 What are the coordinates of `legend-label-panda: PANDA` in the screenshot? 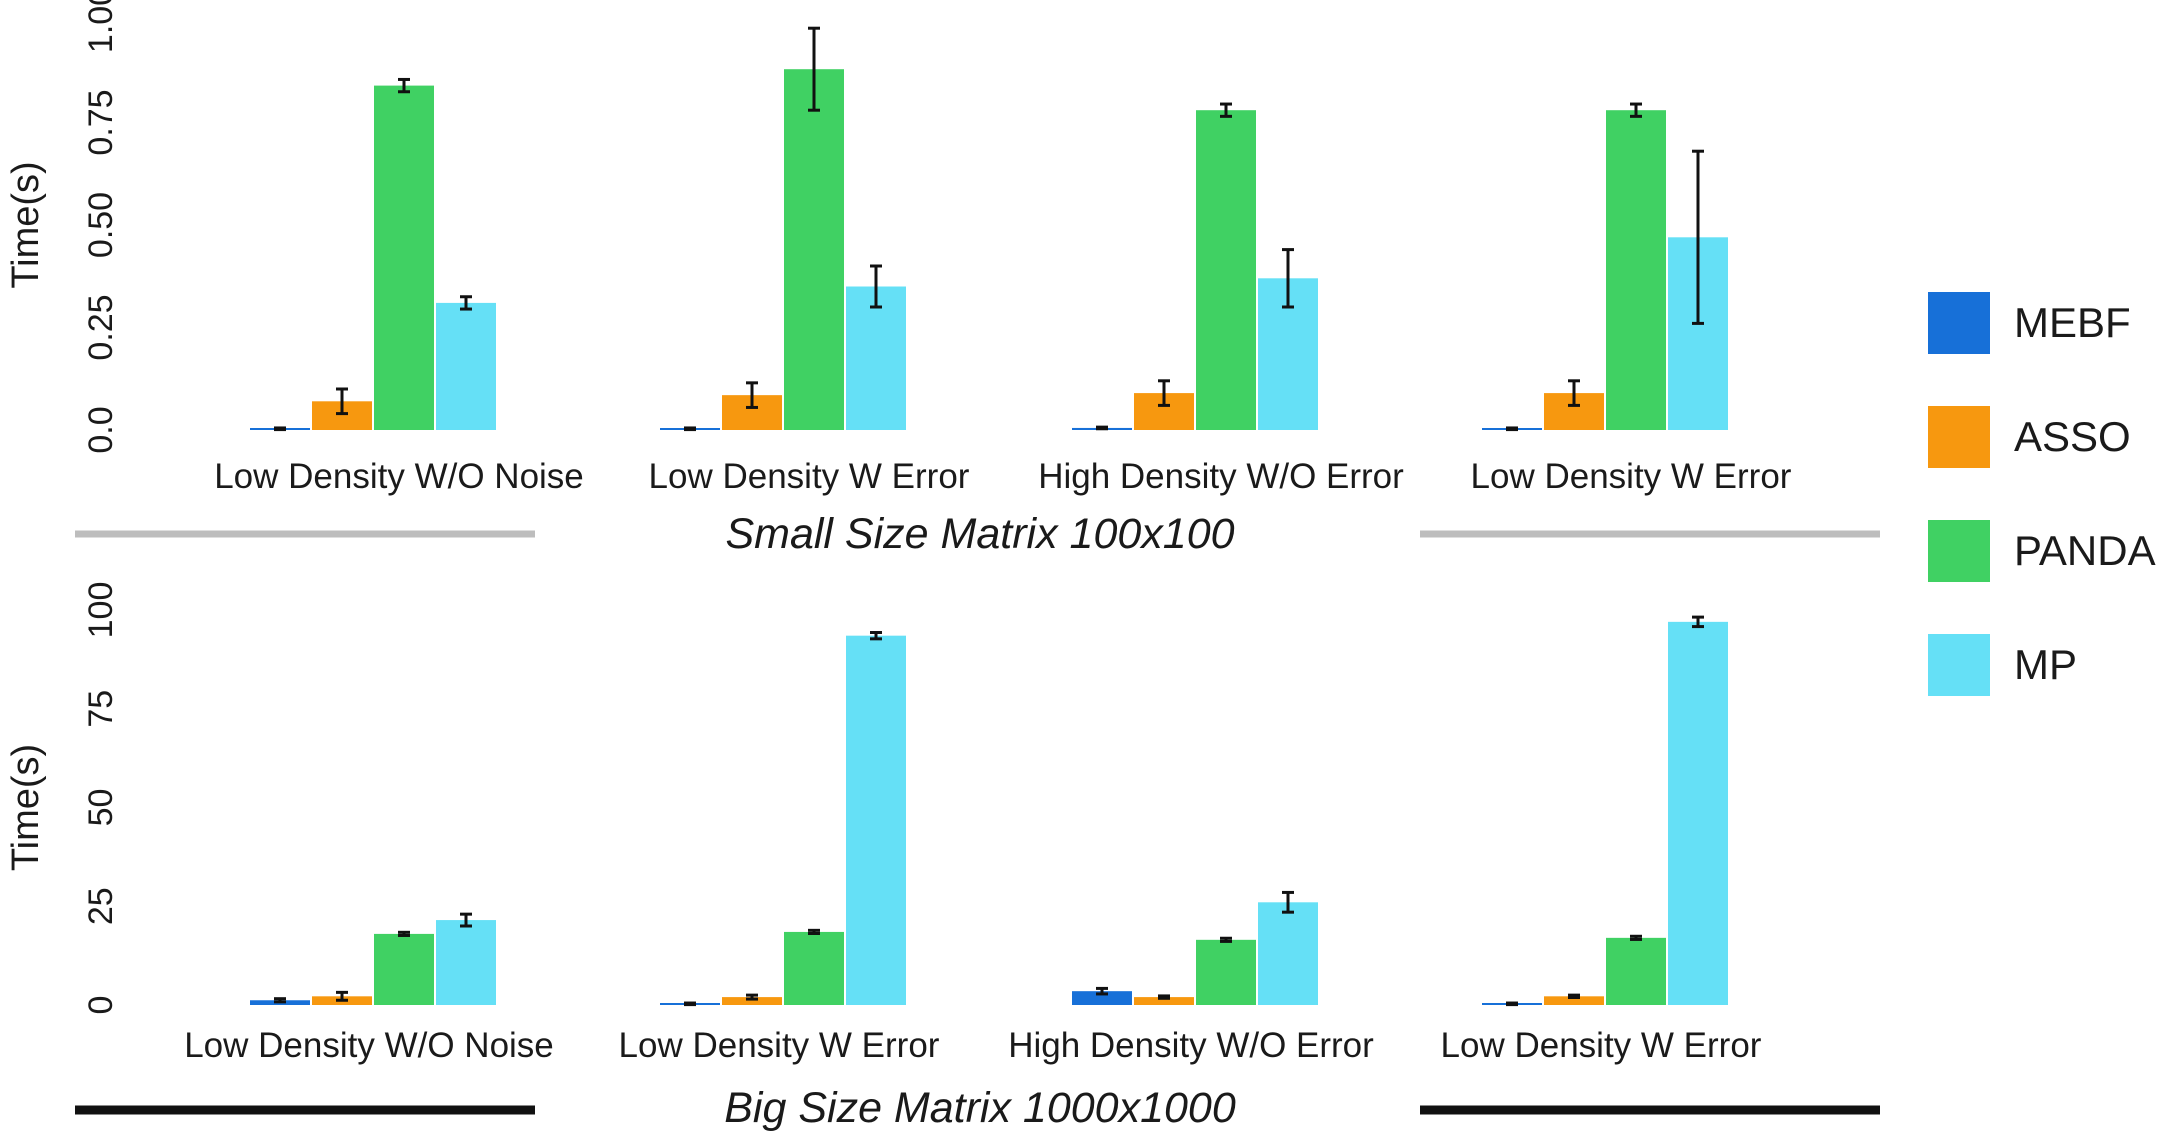 It's located at (2085, 550).